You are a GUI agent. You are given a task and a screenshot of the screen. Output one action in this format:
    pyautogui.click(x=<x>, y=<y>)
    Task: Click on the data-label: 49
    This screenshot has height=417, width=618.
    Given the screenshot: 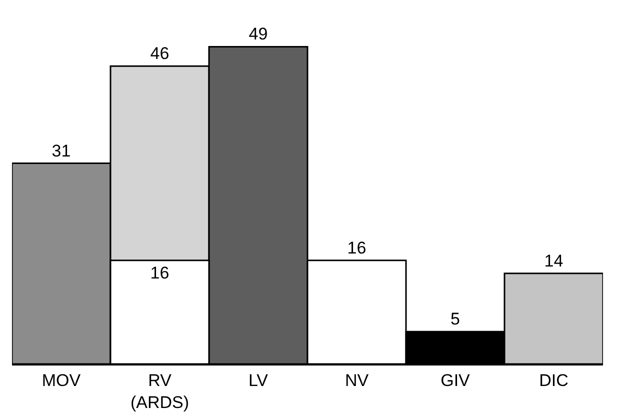 What is the action you would take?
    pyautogui.click(x=258, y=34)
    